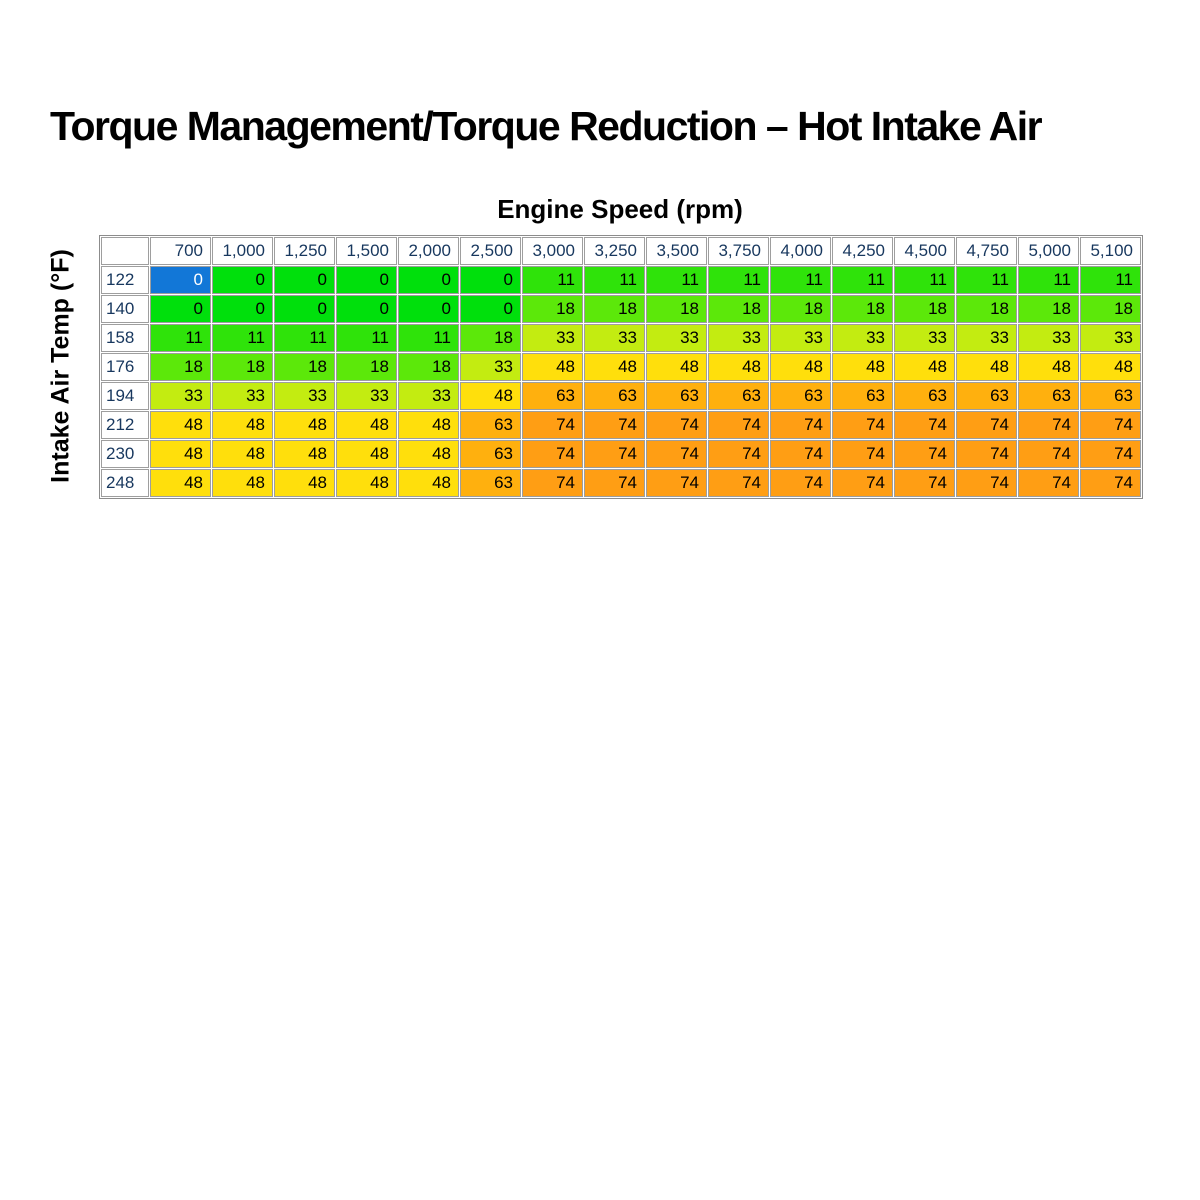  What do you see at coordinates (1048, 309) in the screenshot?
I see `cell-140-5000: 18` at bounding box center [1048, 309].